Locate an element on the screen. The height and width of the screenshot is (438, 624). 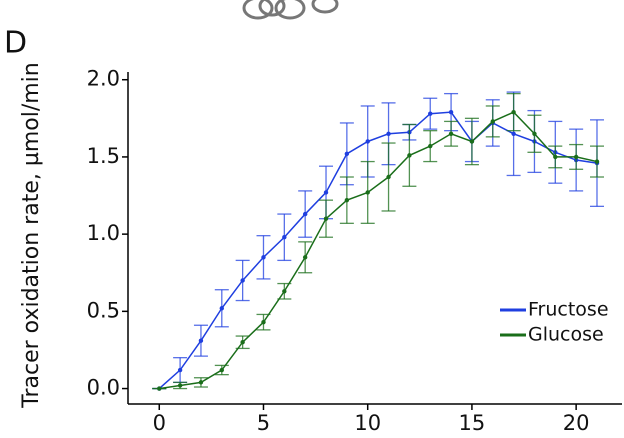
panel-label: D is located at coordinates (15, 43).